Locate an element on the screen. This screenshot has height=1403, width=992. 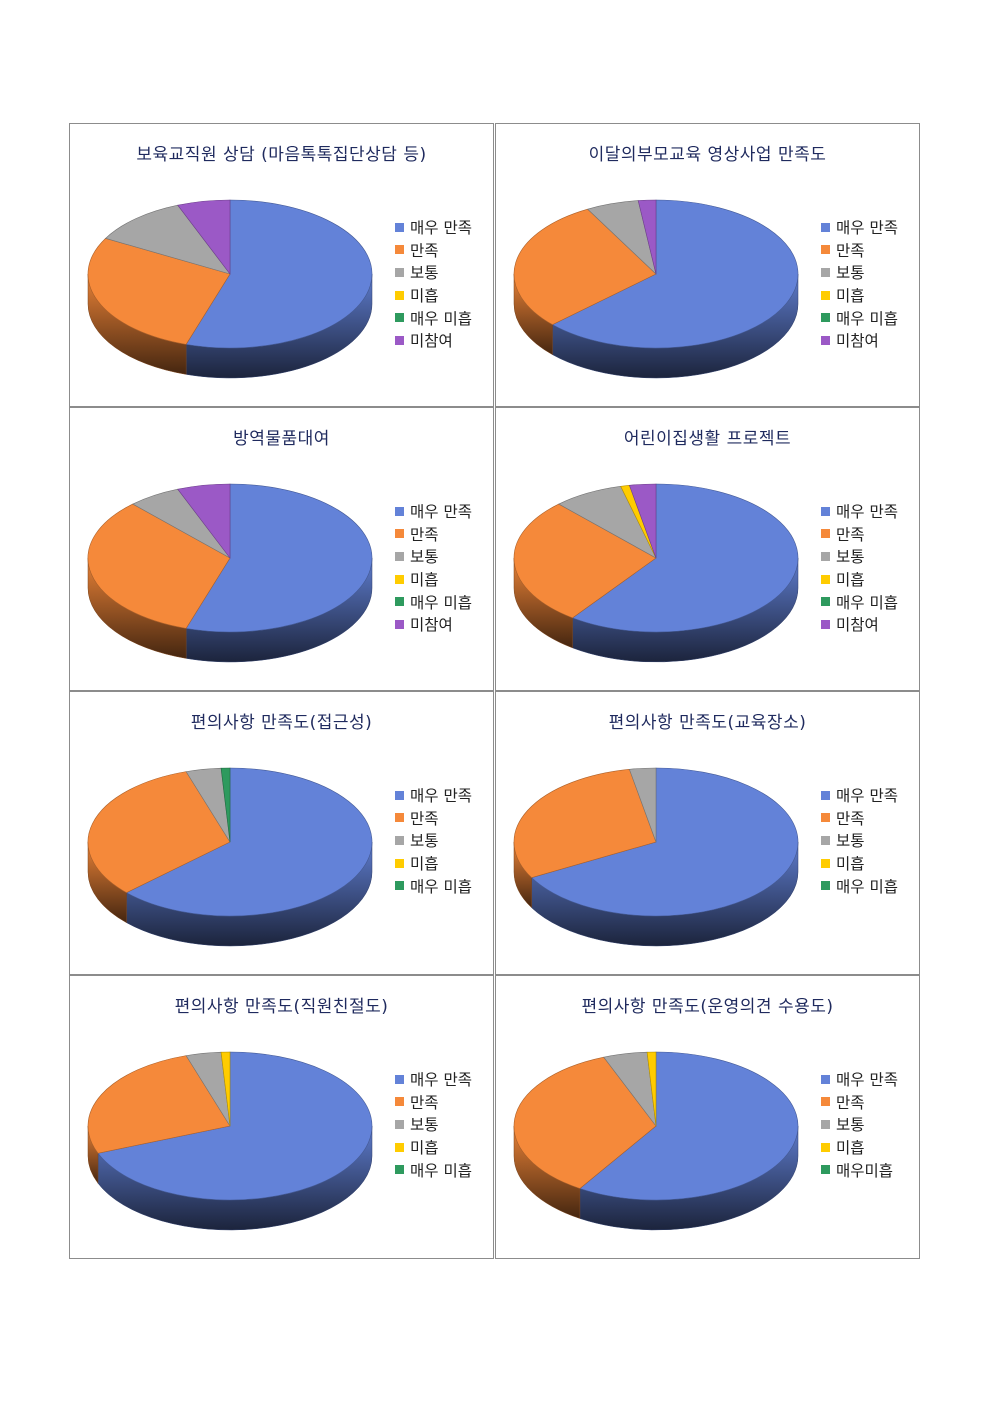
chart-panel: 편의사항 만족도(운영의견 수용도) 매우 만족 만족 보통 미흡 매우미흡 is located at coordinates (707, 1117).